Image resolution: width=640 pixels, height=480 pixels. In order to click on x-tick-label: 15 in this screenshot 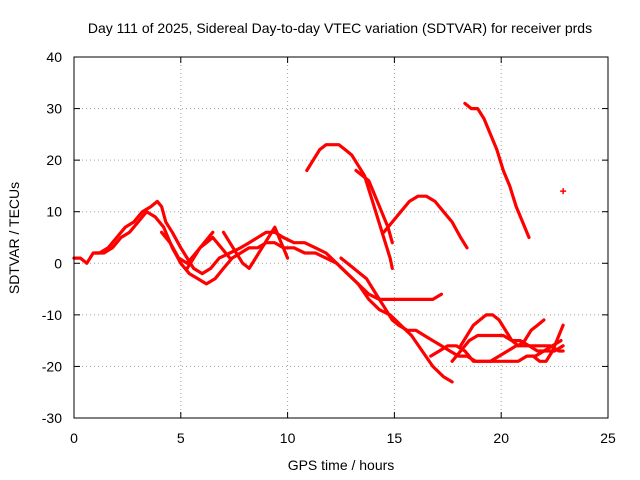, I will do `click(395, 438)`.